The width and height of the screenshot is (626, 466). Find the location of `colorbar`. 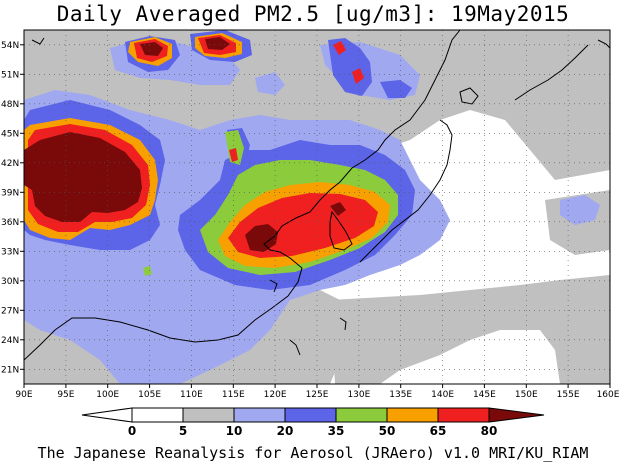

colorbar is located at coordinates (313, 415).